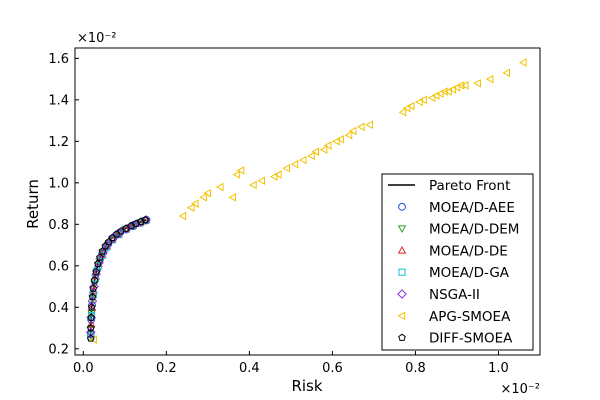 This screenshot has width=600, height=400. Describe the element at coordinates (306, 386) in the screenshot. I see `x-axis-label: Risk` at that location.